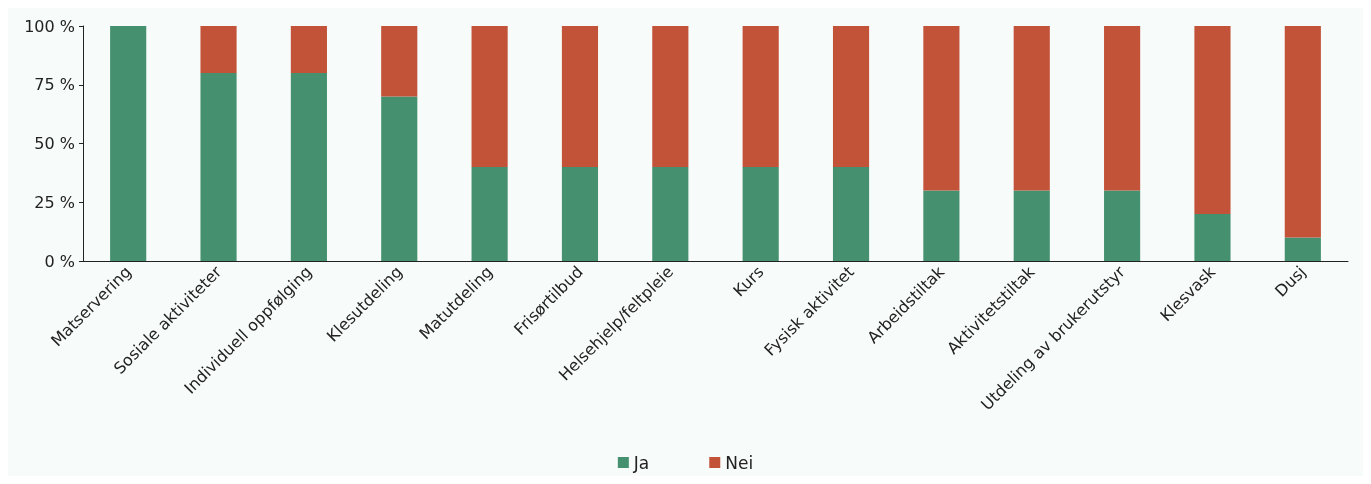 This screenshot has width=1371, height=484. Describe the element at coordinates (641, 462) in the screenshot. I see `legend-label: Ja` at that location.